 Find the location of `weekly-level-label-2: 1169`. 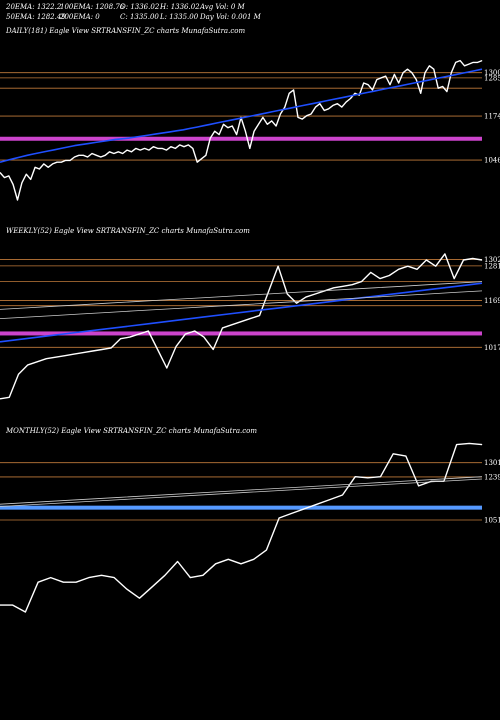

weekly-level-label-2: 1169 is located at coordinates (492, 301).